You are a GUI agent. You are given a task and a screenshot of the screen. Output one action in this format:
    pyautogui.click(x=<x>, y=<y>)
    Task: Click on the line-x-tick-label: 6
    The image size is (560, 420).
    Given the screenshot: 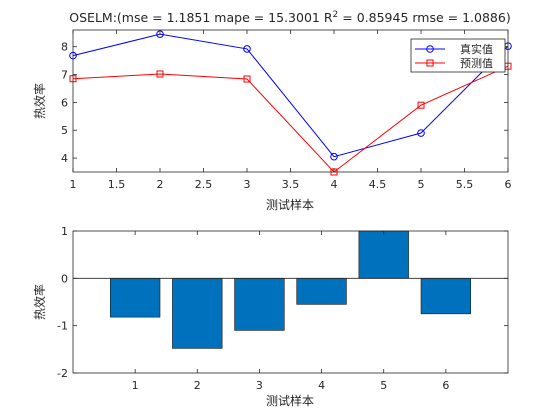 What is the action you would take?
    pyautogui.click(x=508, y=184)
    